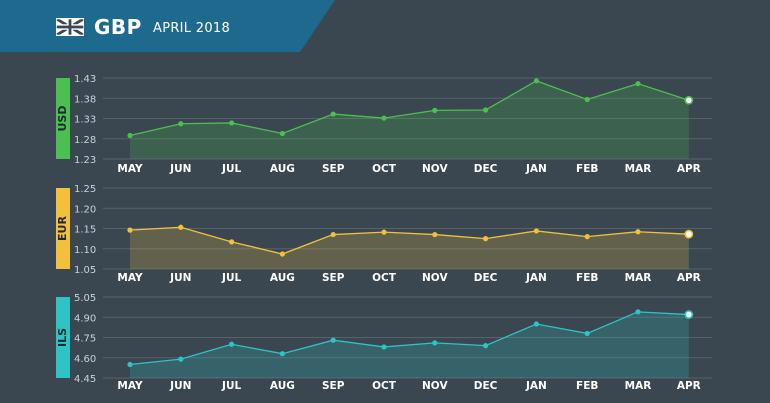 The height and width of the screenshot is (403, 770). What do you see at coordinates (85, 160) in the screenshot?
I see `usd-y-tick-label: 1.23` at bounding box center [85, 160].